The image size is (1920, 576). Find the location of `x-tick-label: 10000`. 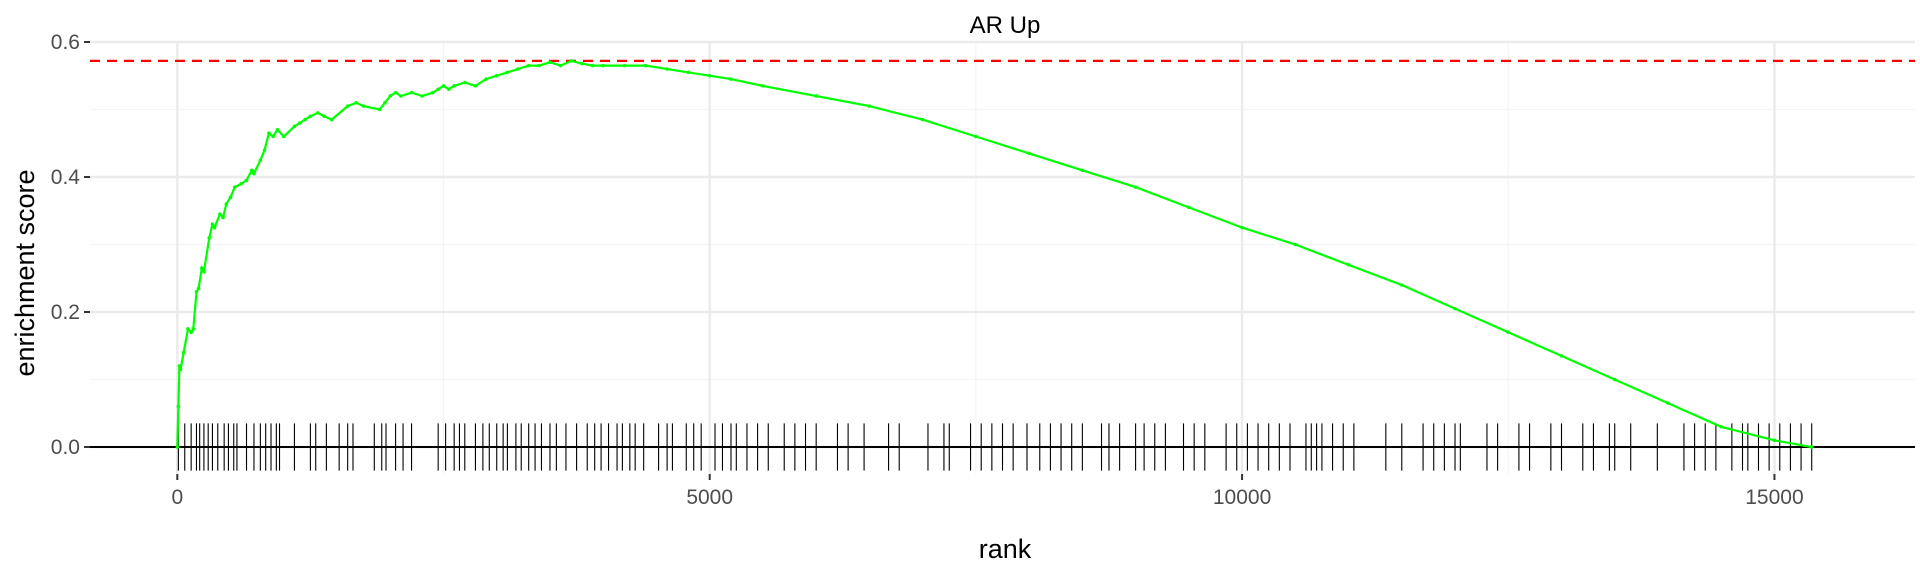

x-tick-label: 10000 is located at coordinates (1242, 497).